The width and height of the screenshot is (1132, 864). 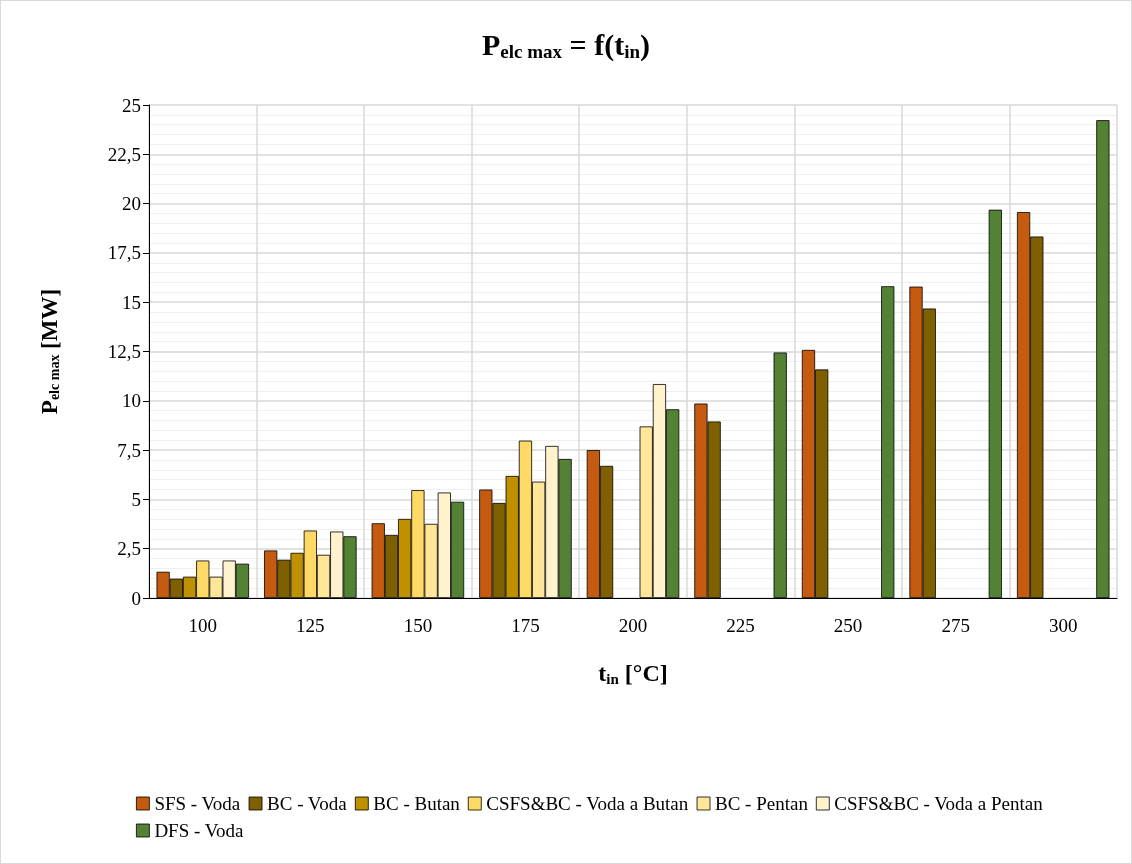 I want to click on x-tick-label: 150, so click(x=418, y=625).